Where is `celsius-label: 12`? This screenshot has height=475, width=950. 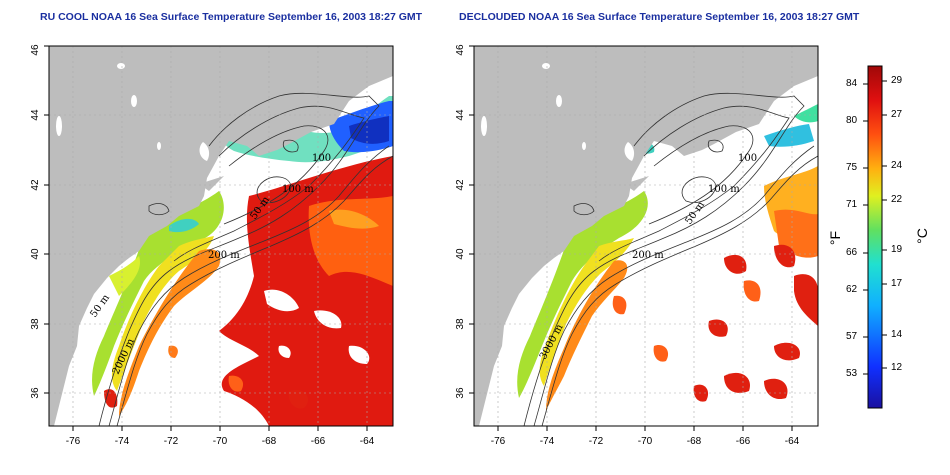
celsius-label: 12 is located at coordinates (897, 367).